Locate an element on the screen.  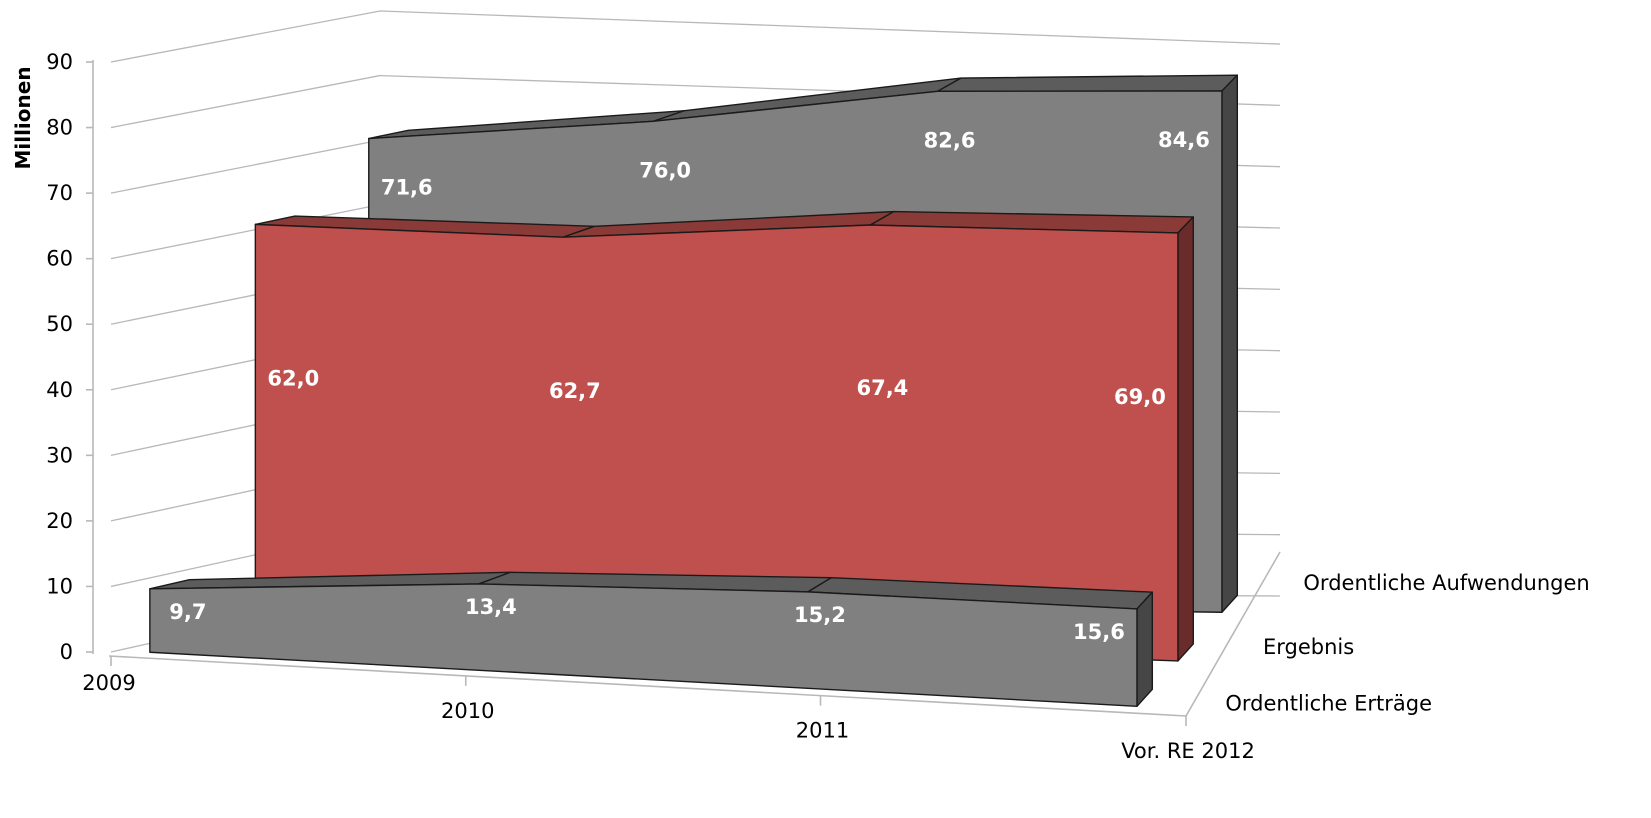
data-label: 15,2 is located at coordinates (820, 615).